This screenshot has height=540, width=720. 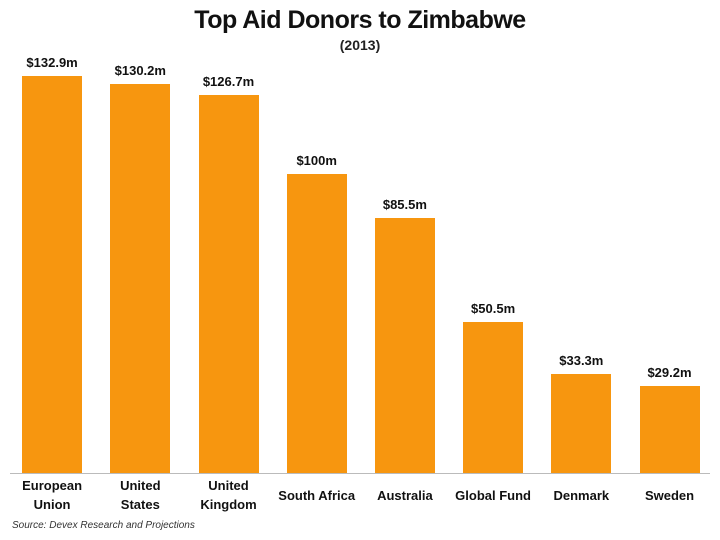 What do you see at coordinates (316, 161) in the screenshot?
I see `value-label: $100m` at bounding box center [316, 161].